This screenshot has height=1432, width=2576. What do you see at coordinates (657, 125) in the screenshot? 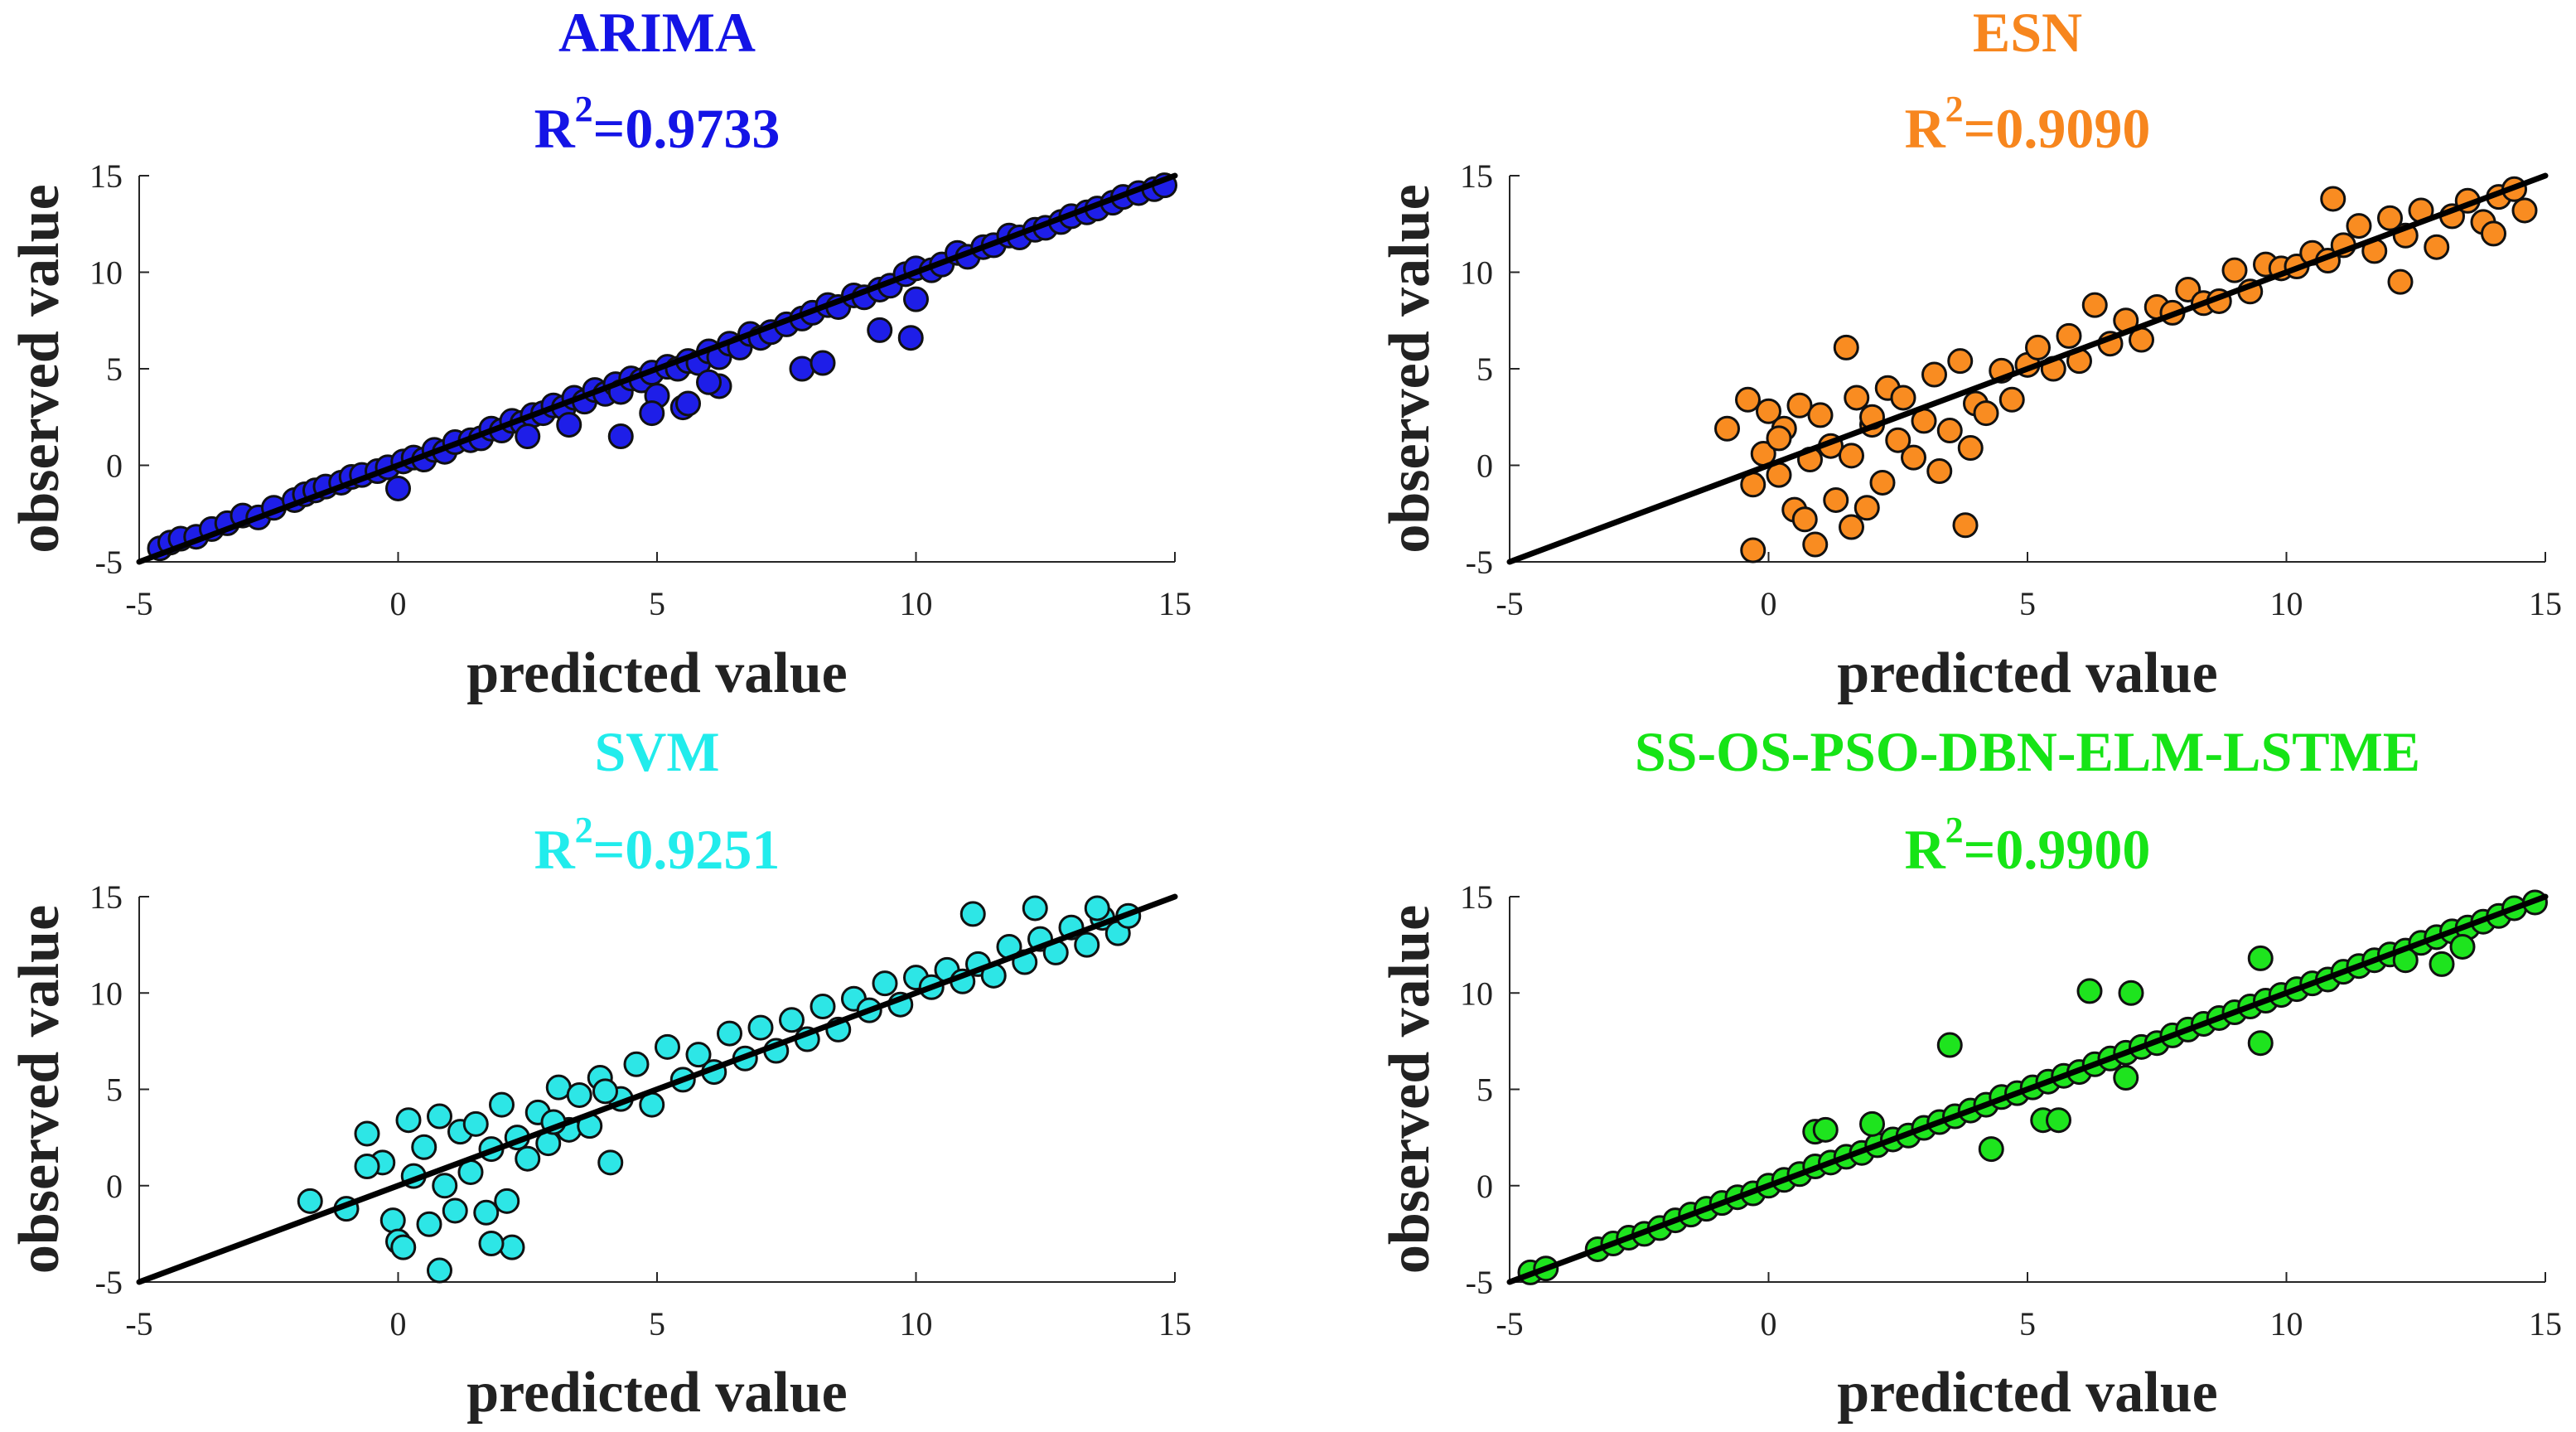
I see `r-squared-label: R2=0.9733` at bounding box center [657, 125].